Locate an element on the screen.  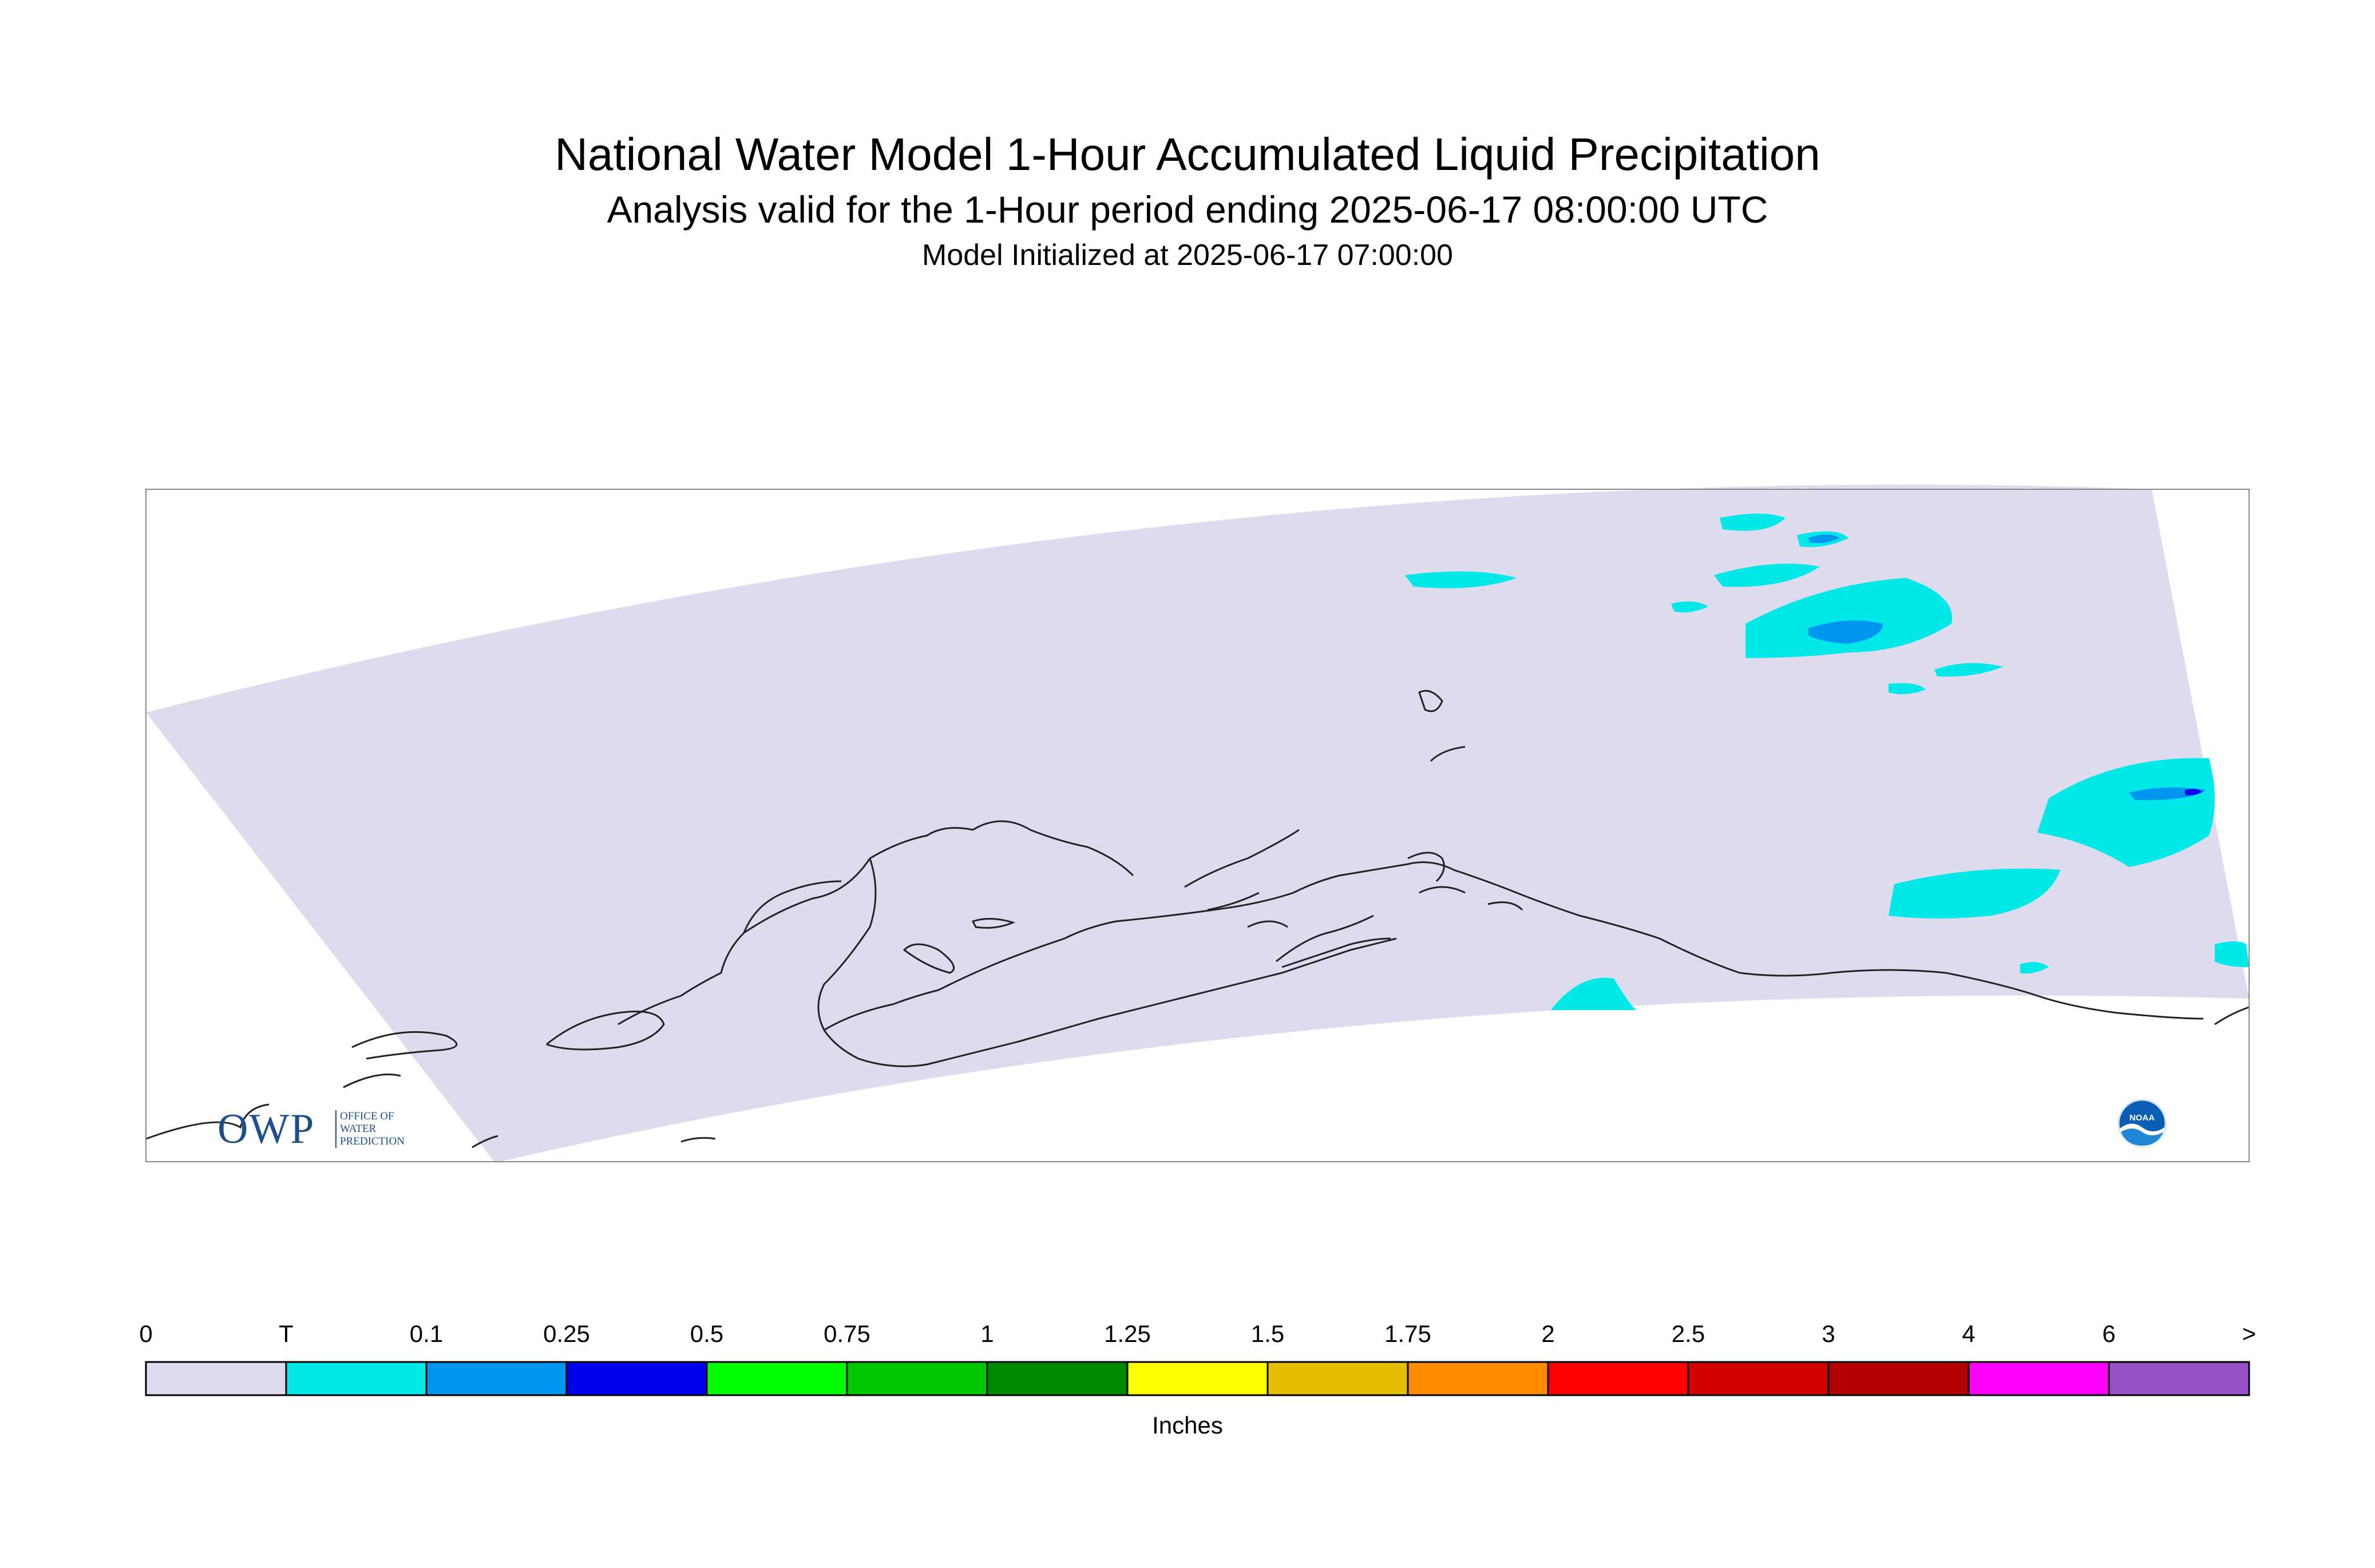
owp-logo-subtext: OFFICE OF WATER PREDICTION is located at coordinates (370, 1129).